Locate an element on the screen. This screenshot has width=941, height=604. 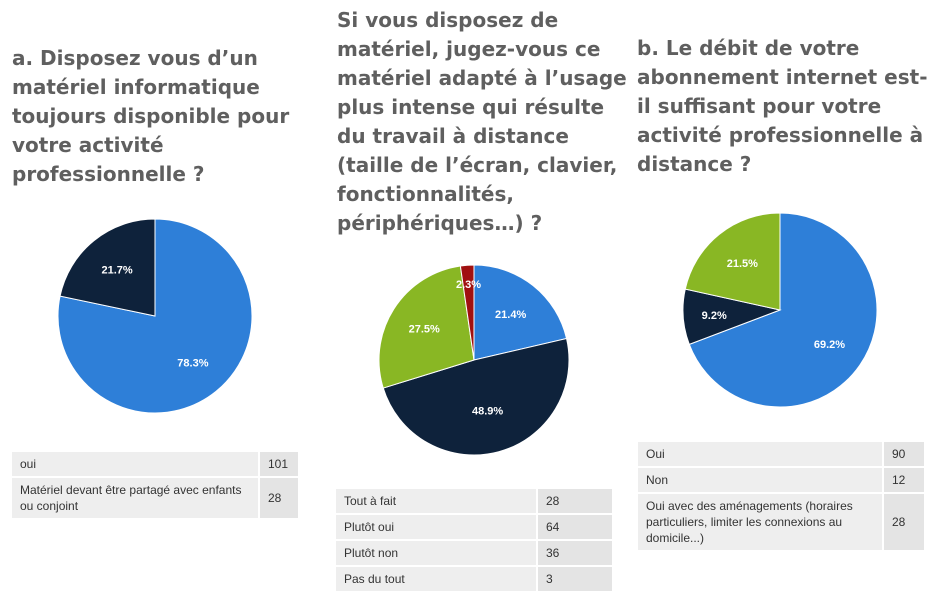
legend-label: Non is located at coordinates (760, 480).